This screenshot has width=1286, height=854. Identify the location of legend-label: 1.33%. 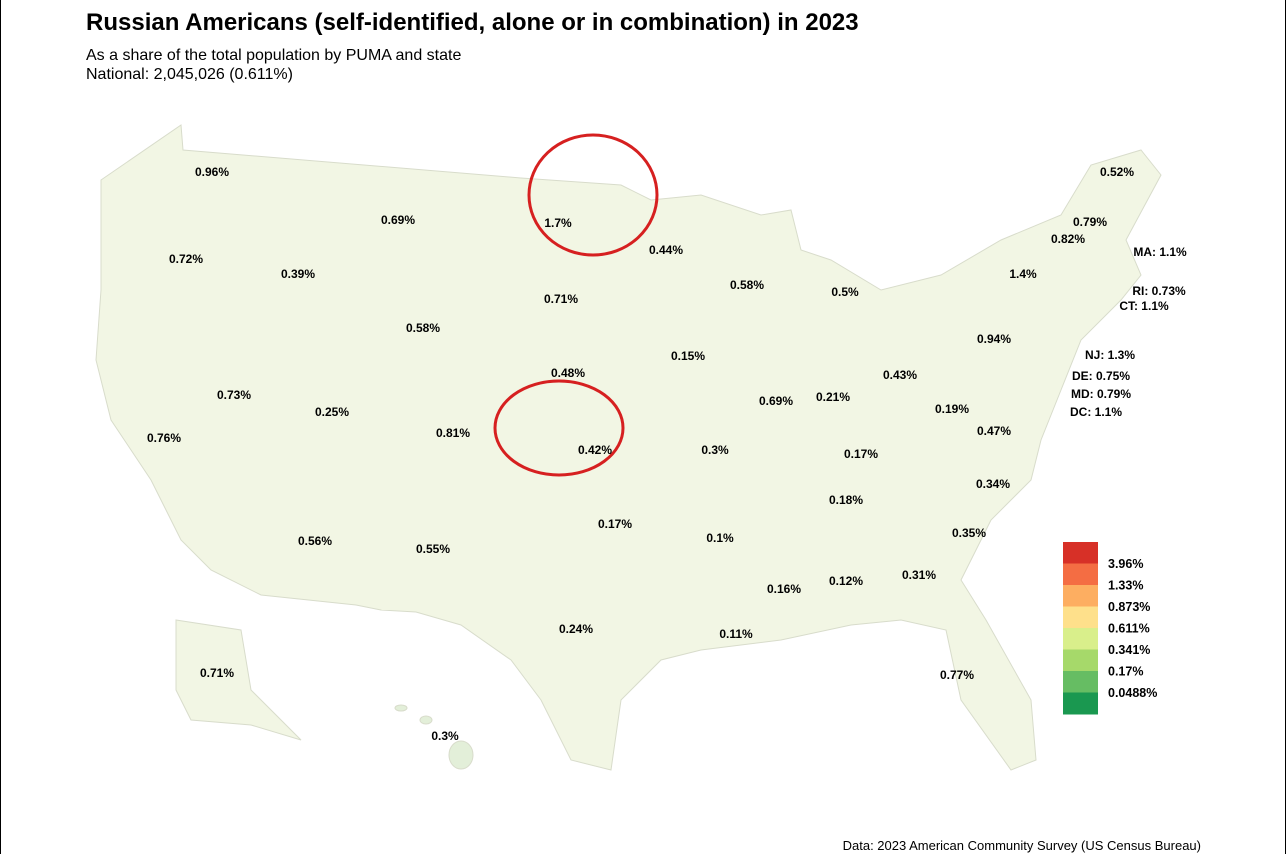
(1125, 585).